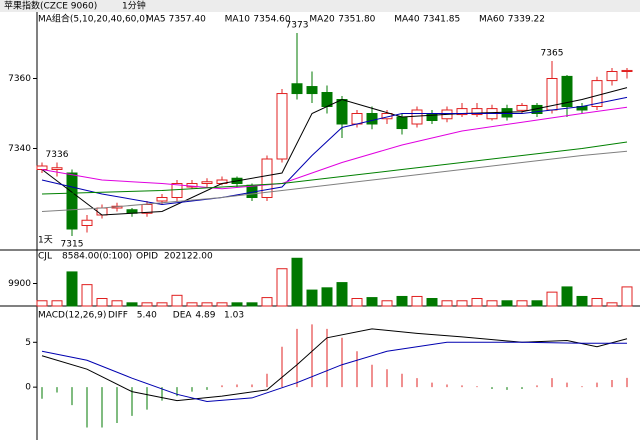 The height and width of the screenshot is (440, 640). I want to click on volume-title: CJL, so click(45, 257).